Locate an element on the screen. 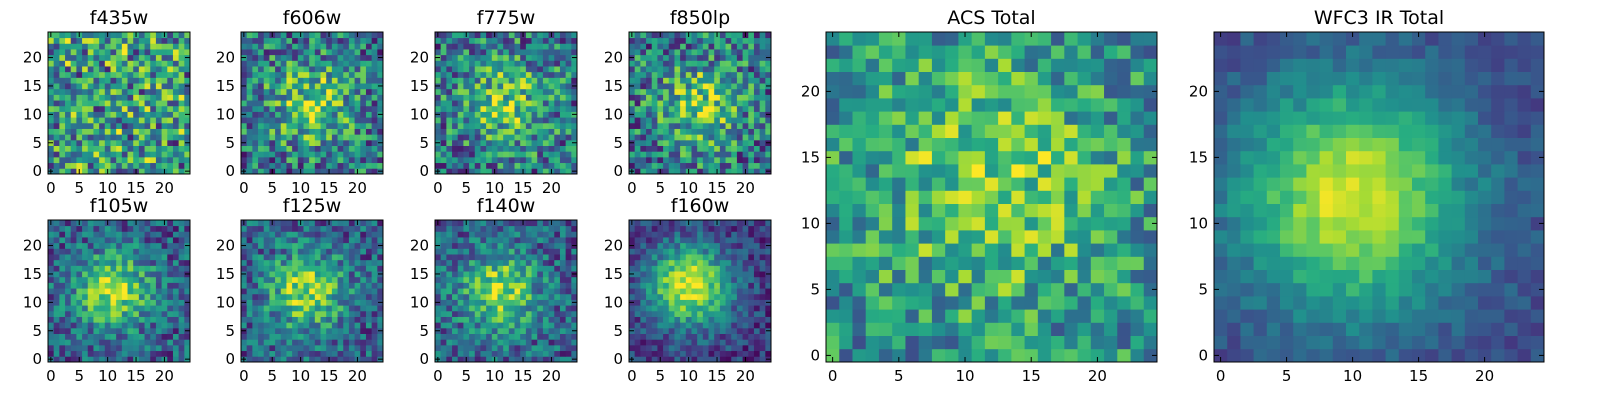  x-tick-label: 20 is located at coordinates (164, 376).